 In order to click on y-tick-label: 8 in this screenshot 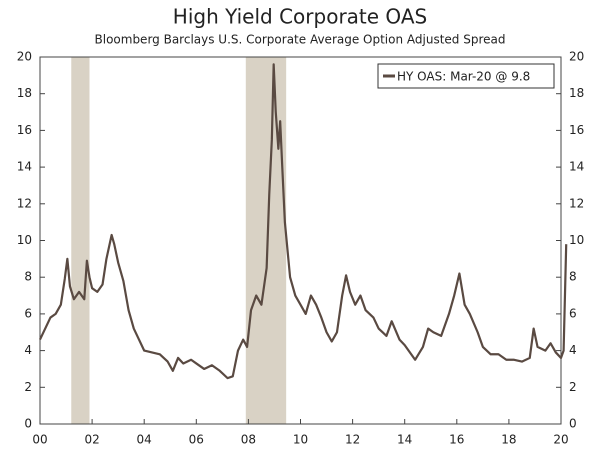, I will do `click(28, 277)`.